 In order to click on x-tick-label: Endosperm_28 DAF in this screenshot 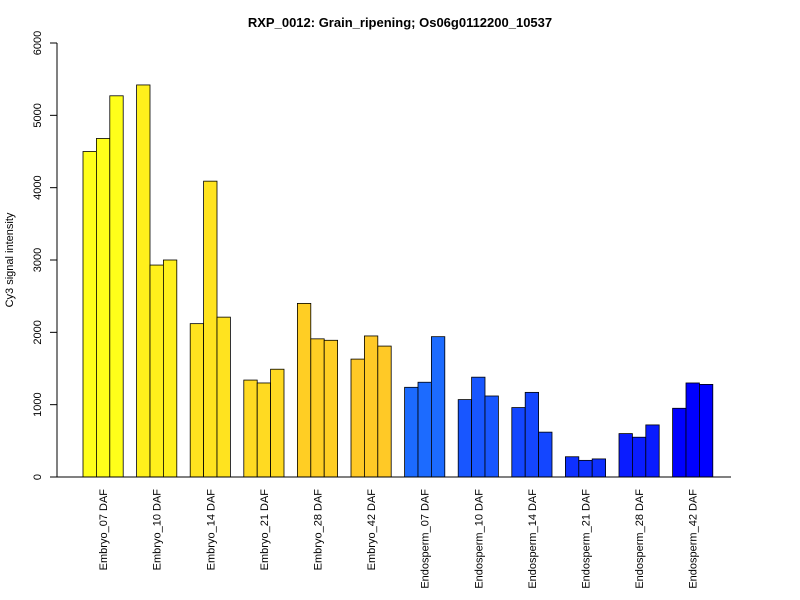, I will do `click(640, 539)`.